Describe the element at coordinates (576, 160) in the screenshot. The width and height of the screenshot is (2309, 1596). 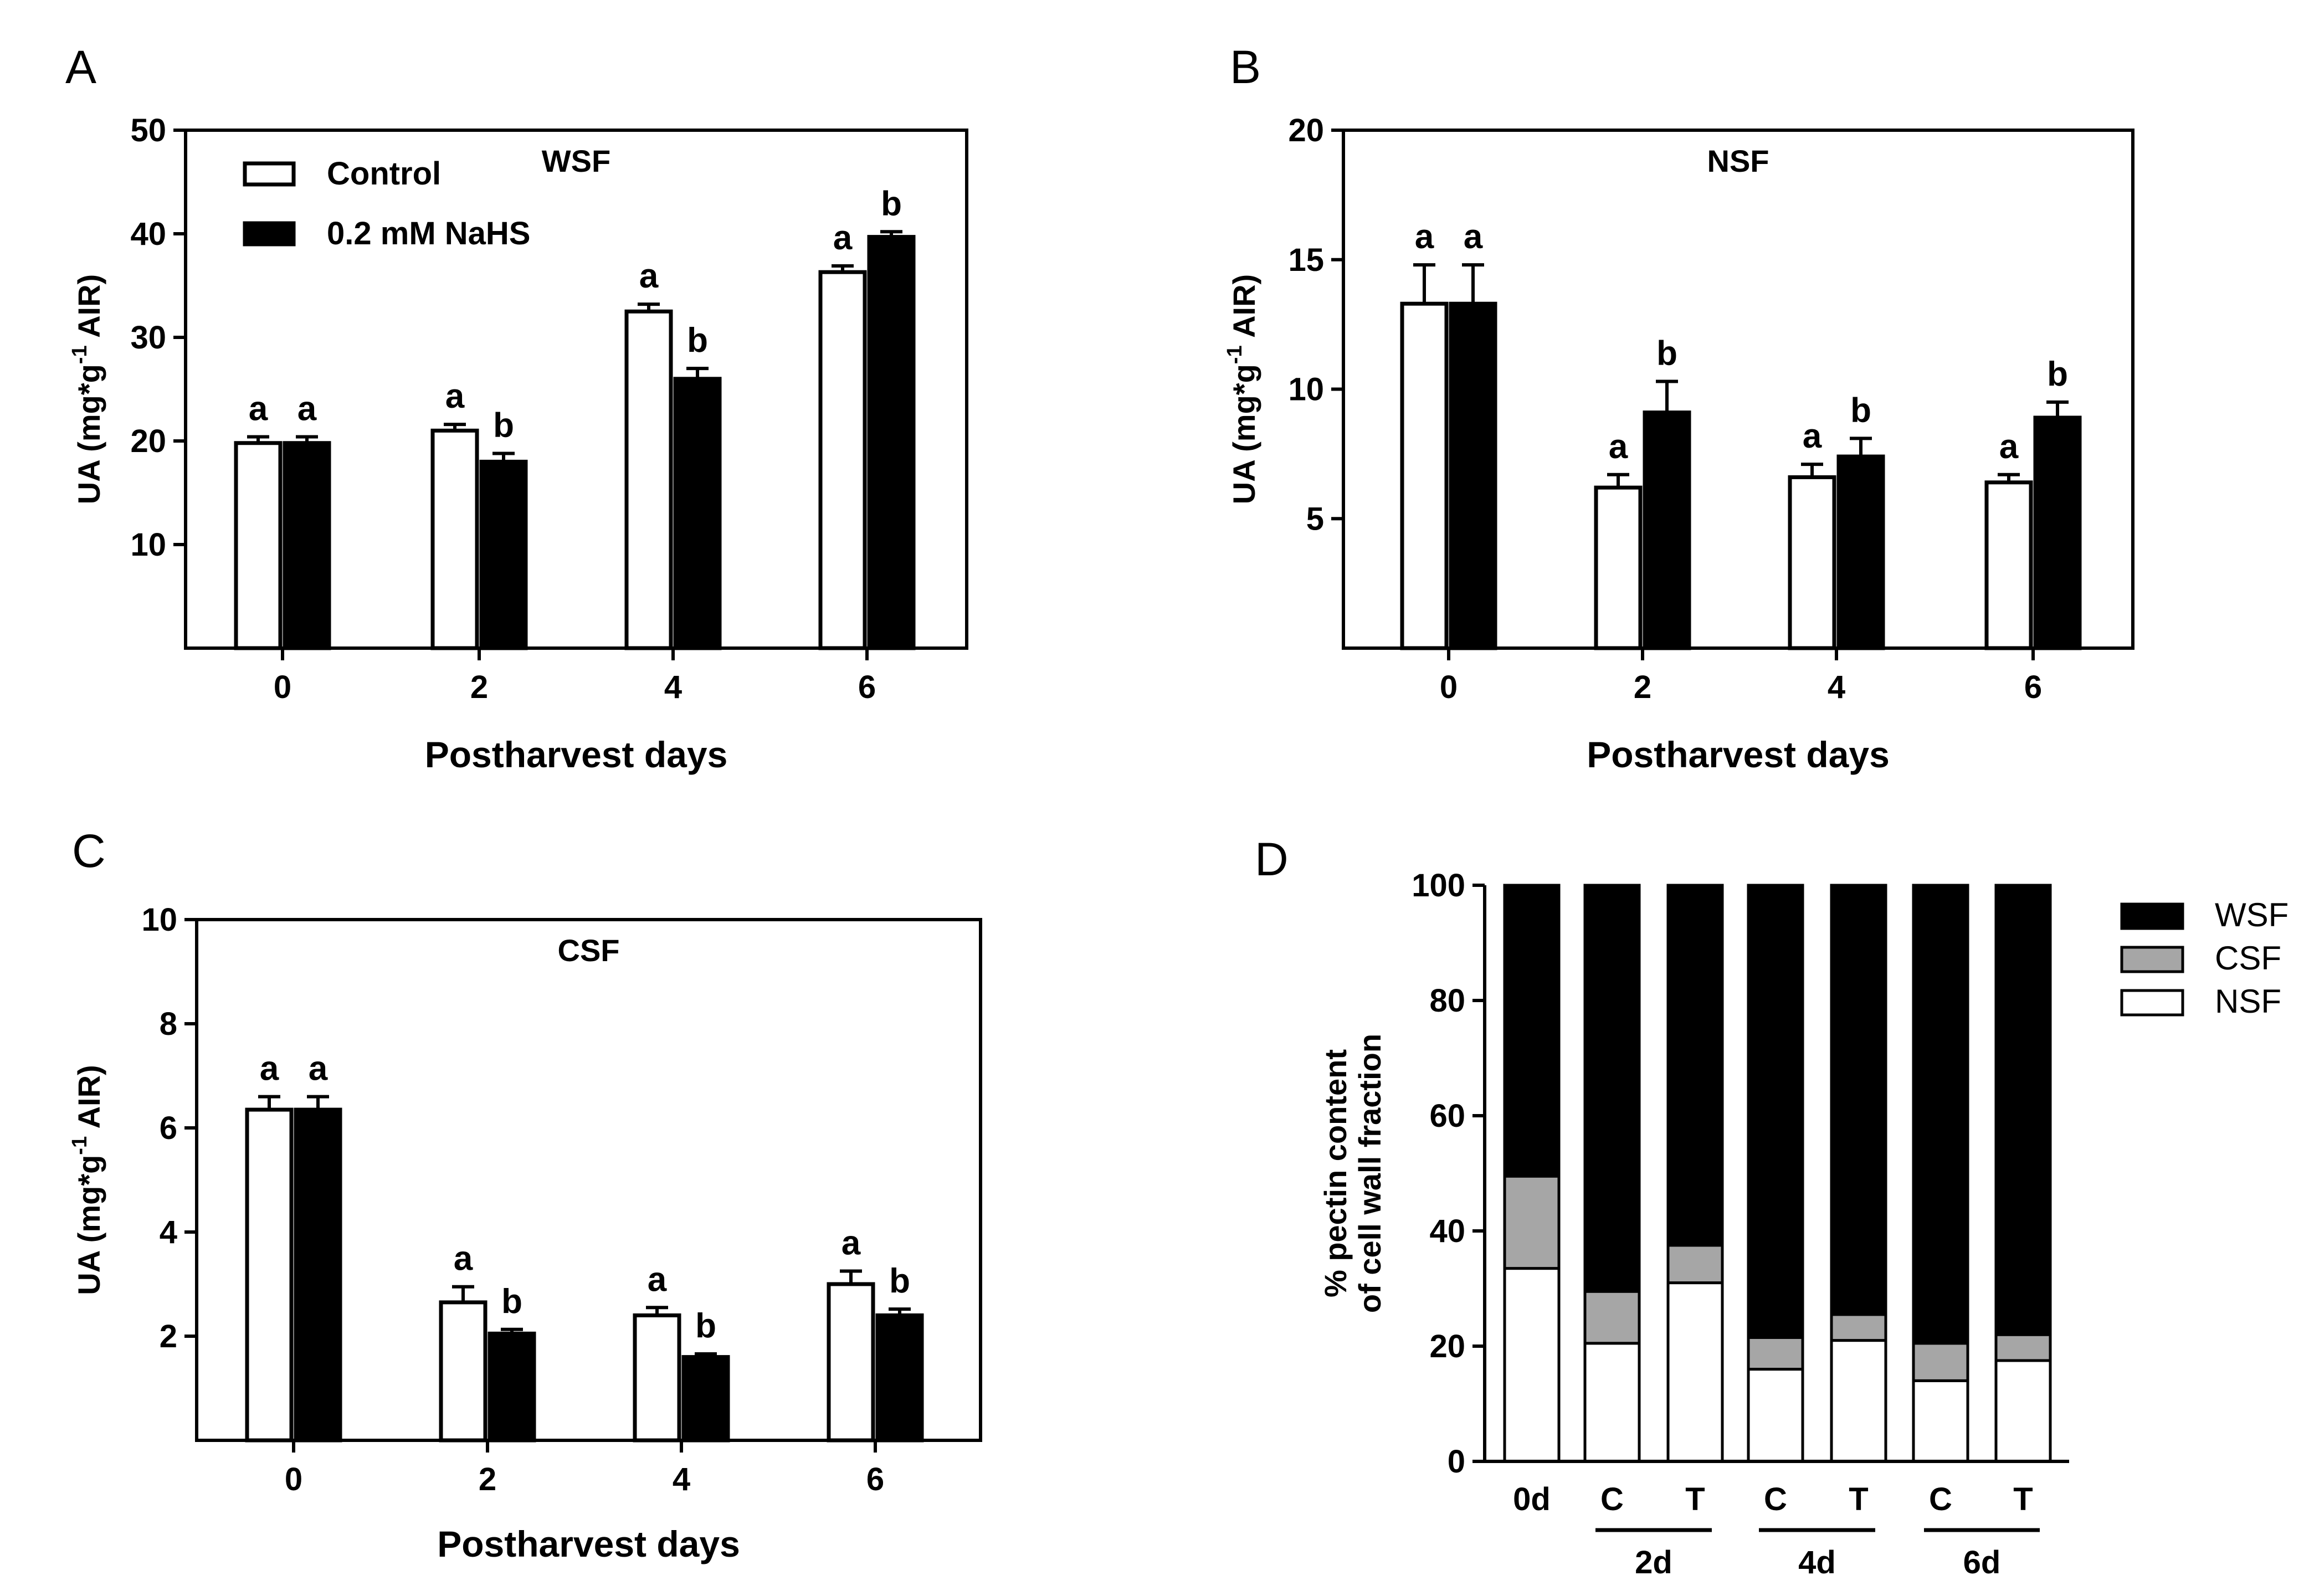
I see `chart-title: WSF` at that location.